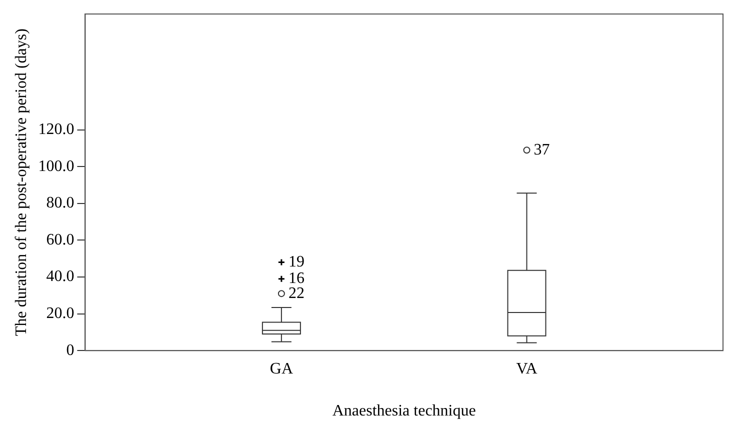 The width and height of the screenshot is (738, 429). Describe the element at coordinates (56, 129) in the screenshot. I see `y-tick-label: 120.0` at that location.